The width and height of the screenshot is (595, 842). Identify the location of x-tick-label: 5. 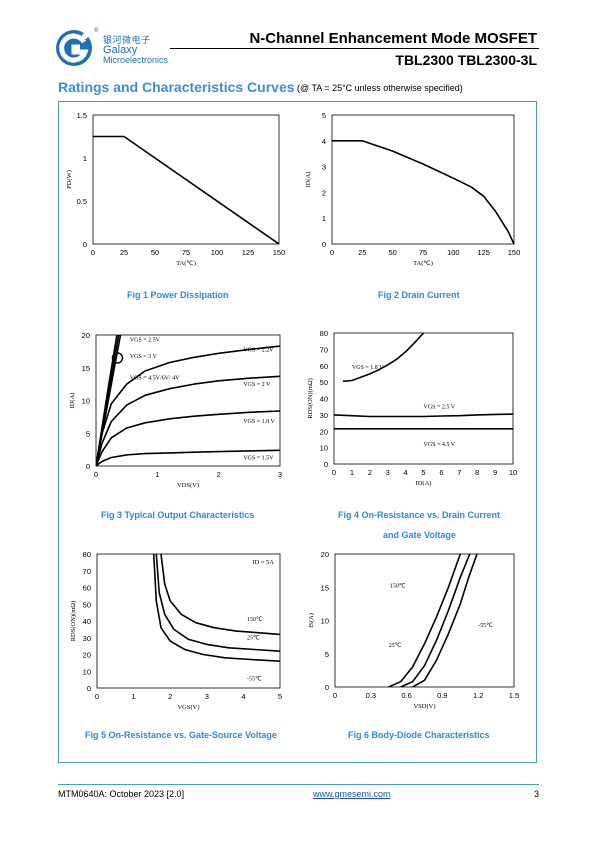
(423, 472).